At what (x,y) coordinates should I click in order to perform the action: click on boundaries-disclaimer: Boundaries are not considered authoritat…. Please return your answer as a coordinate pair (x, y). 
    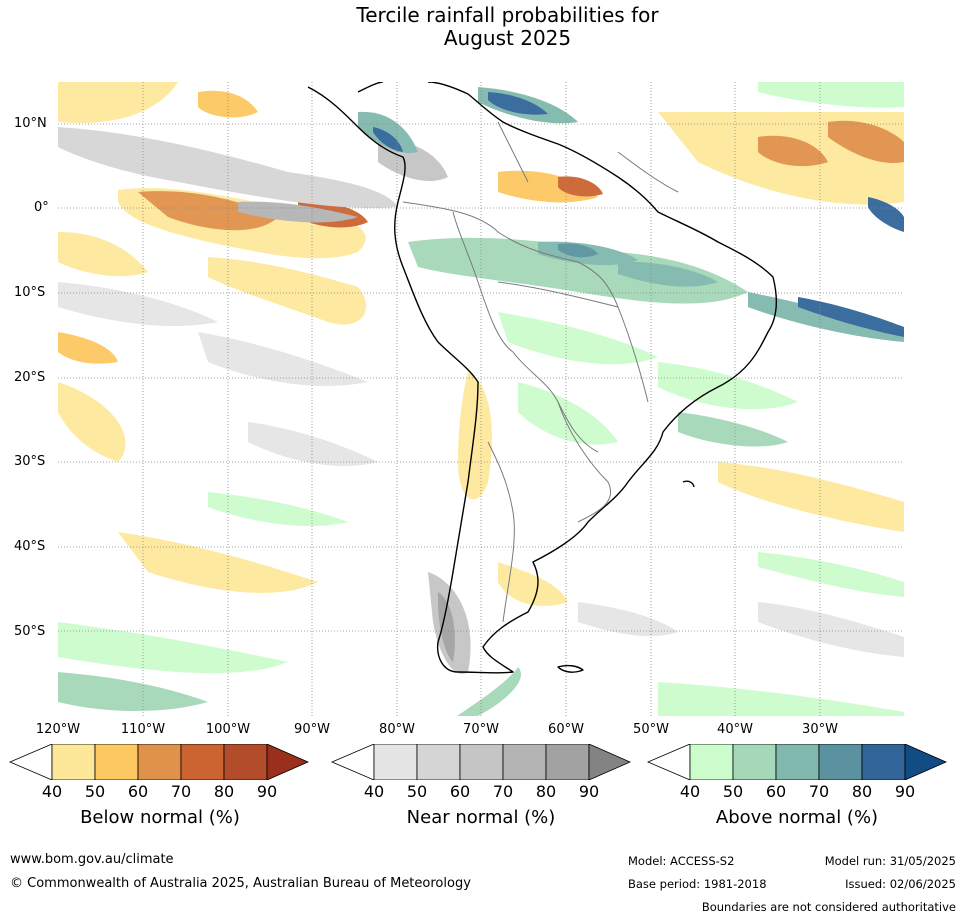
    Looking at the image, I should click on (828, 907).